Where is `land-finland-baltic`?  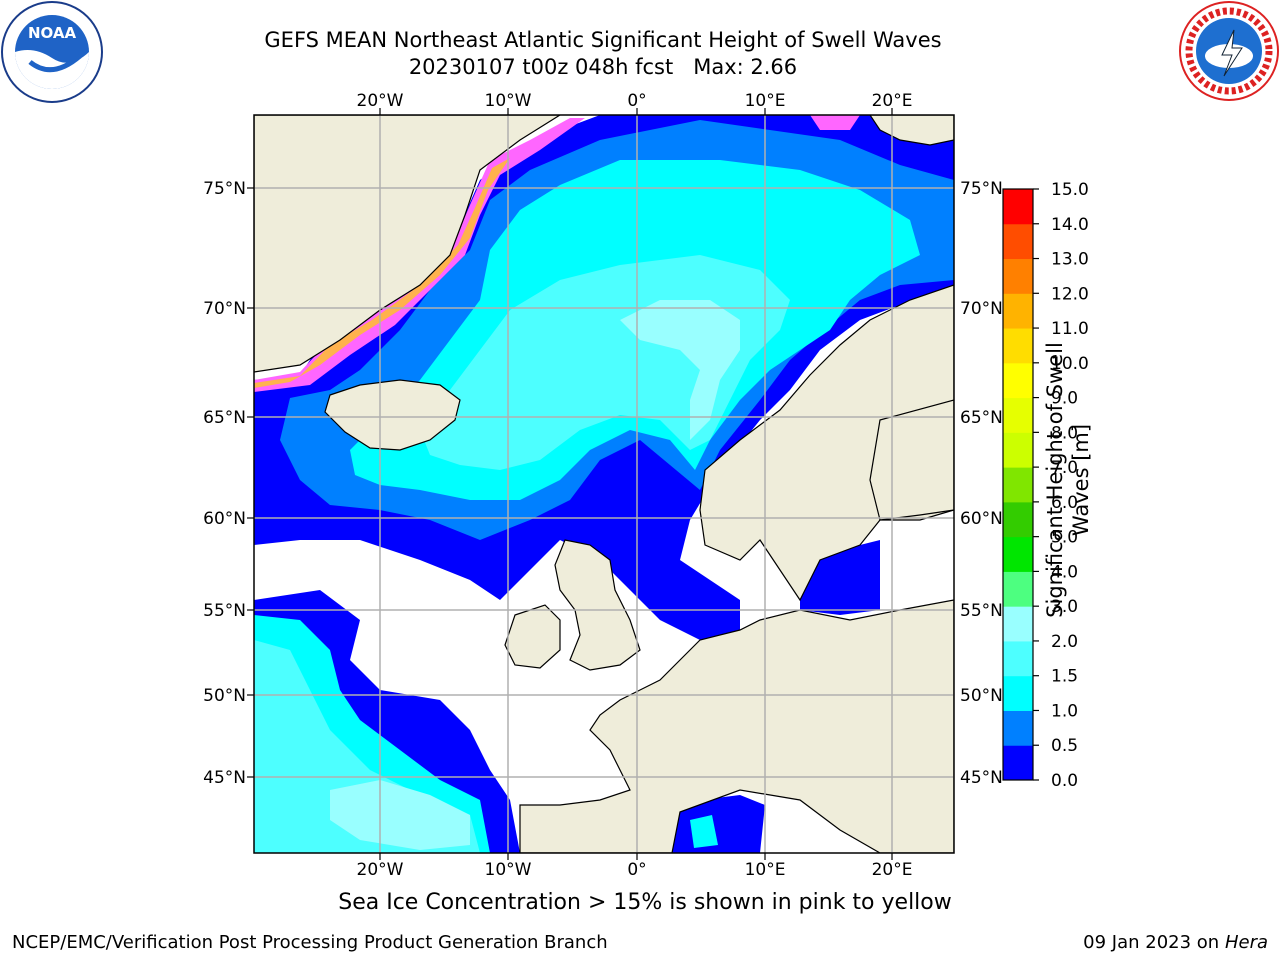 land-finland-baltic is located at coordinates (911, 460).